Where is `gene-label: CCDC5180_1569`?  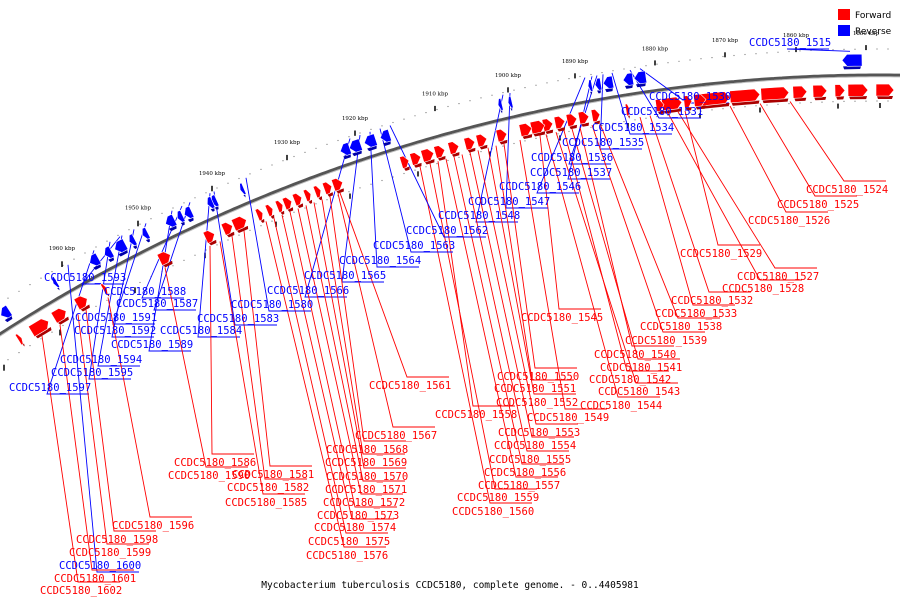 gene-label: CCDC5180_1569 is located at coordinates (366, 463).